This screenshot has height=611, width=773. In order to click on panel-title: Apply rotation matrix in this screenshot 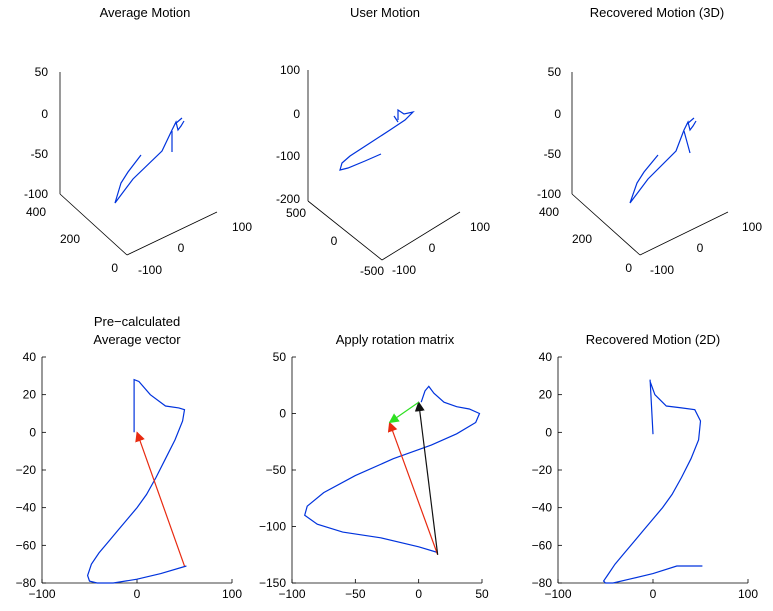, I will do `click(395, 339)`.